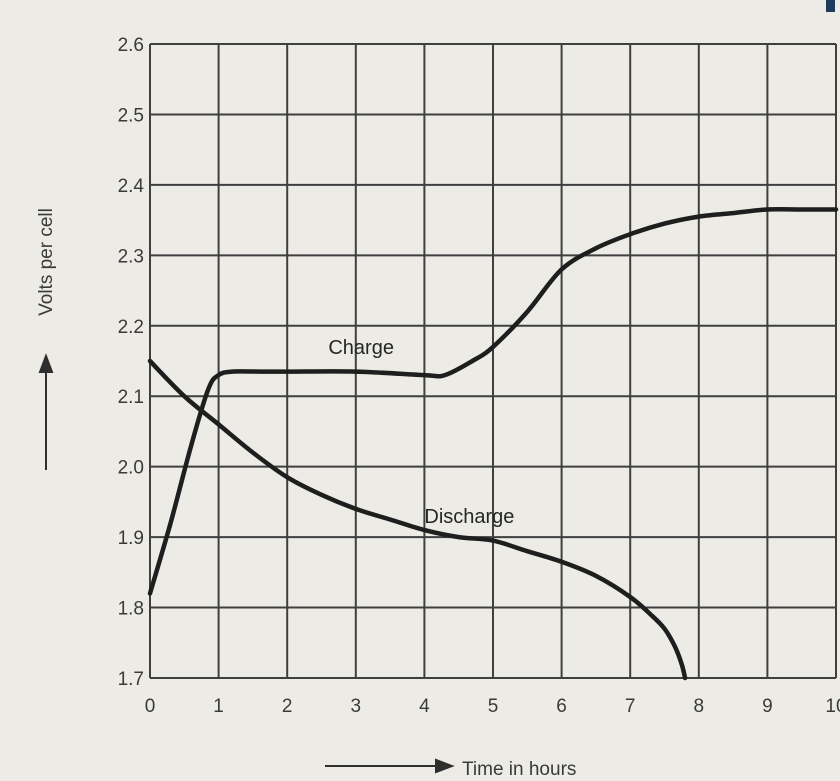  What do you see at coordinates (218, 706) in the screenshot?
I see `x-tick-label: 1` at bounding box center [218, 706].